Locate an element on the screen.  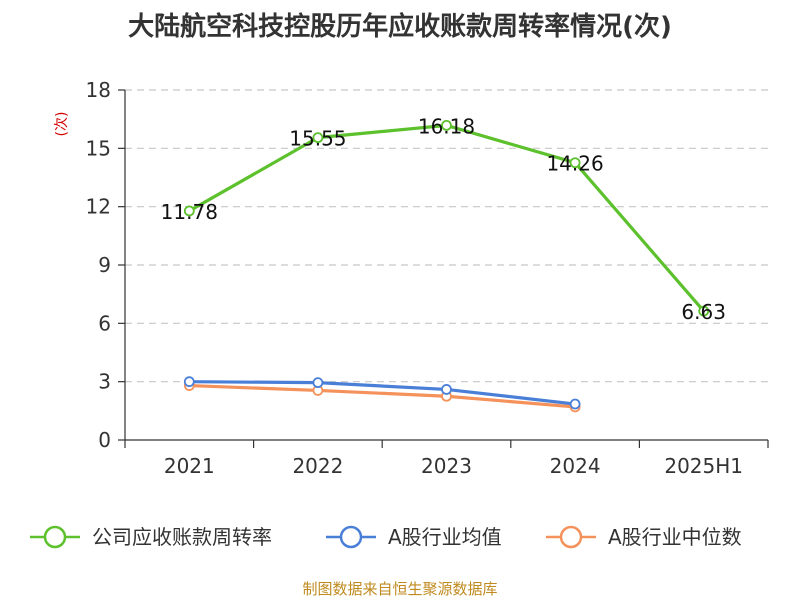
y-tick-label: 12 is located at coordinates (98, 207).